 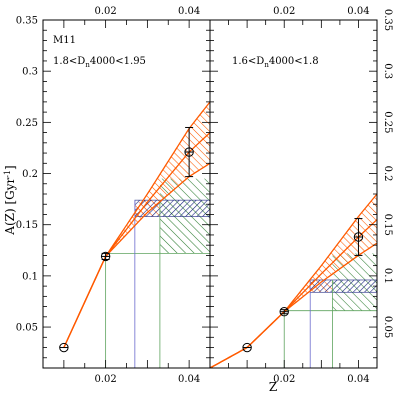 What do you see at coordinates (27, 328) in the screenshot?
I see `y-tick-label: 0.05` at bounding box center [27, 328].